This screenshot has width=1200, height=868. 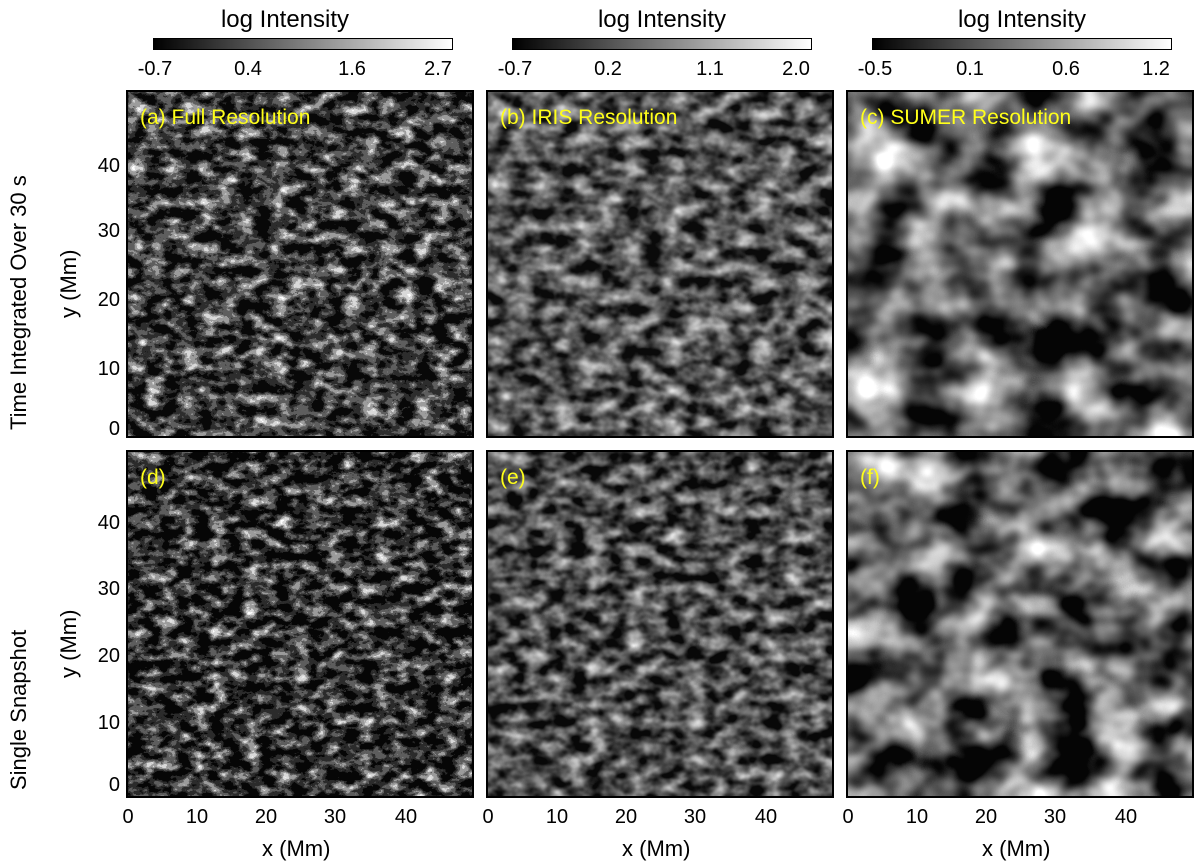 I want to click on panel-c-sumer-resolution: (c) SUMER Resolution, so click(x=1020, y=264).